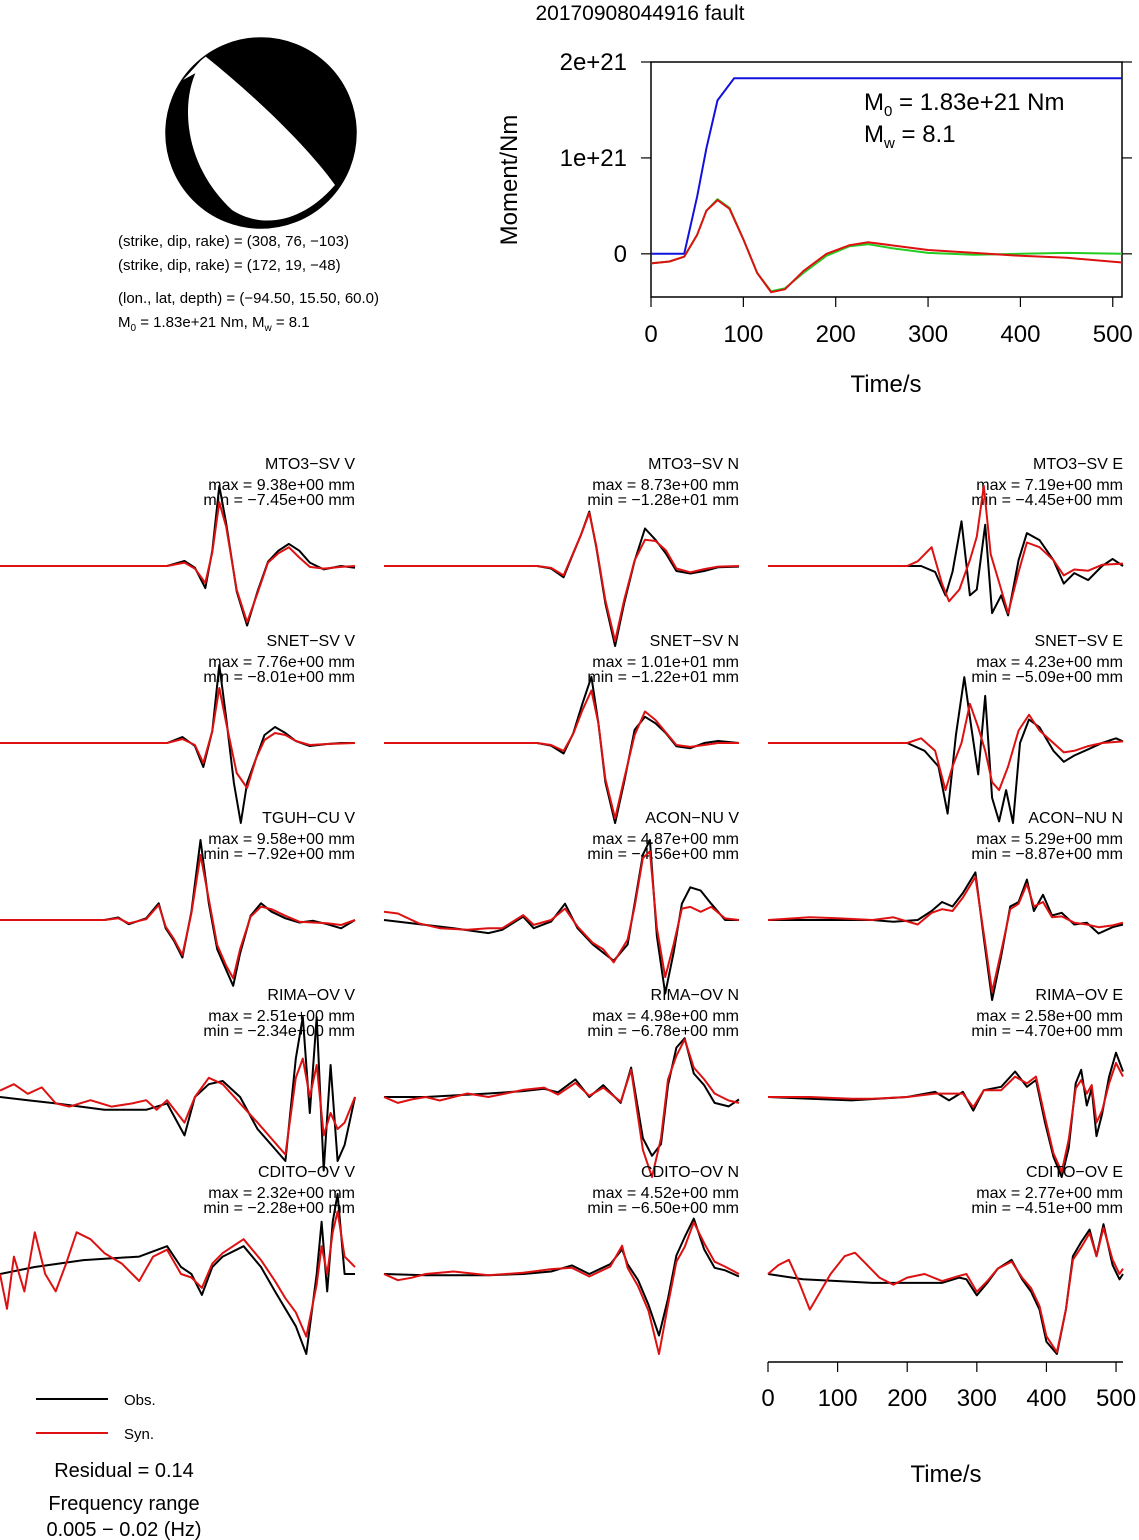 This screenshot has width=1139, height=1540. What do you see at coordinates (620, 254) in the screenshot?
I see `moment-y-tick-label: 0` at bounding box center [620, 254].